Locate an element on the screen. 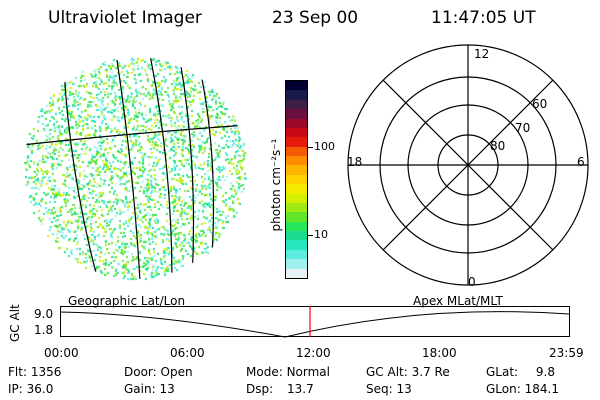  status-value: 36.0 is located at coordinates (40, 389).